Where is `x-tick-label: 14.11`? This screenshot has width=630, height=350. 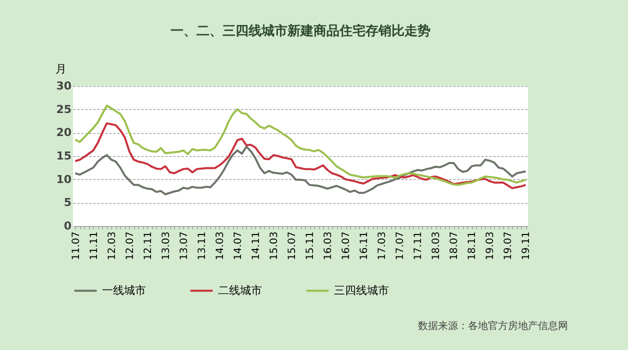
x-tick-label: 14.11 is located at coordinates (256, 246).